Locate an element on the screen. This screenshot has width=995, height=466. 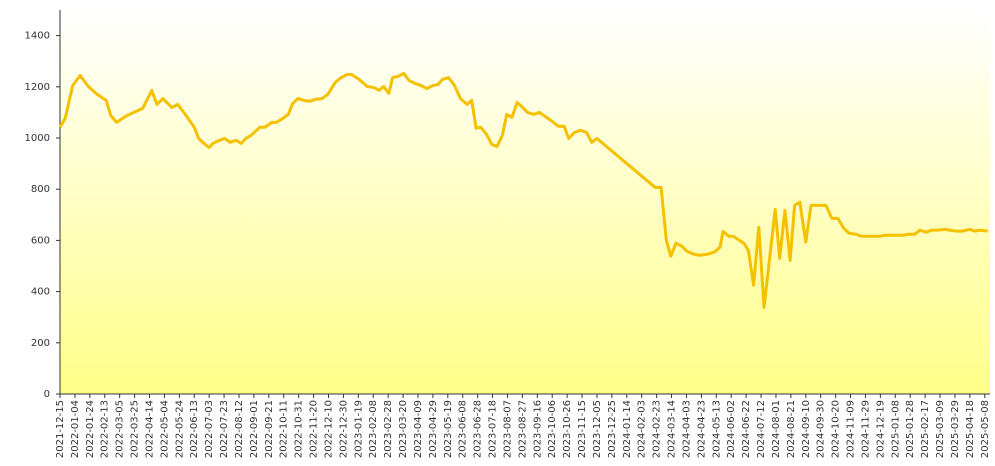
x-tick-label: 2023-05-19 is located at coordinates (448, 429).